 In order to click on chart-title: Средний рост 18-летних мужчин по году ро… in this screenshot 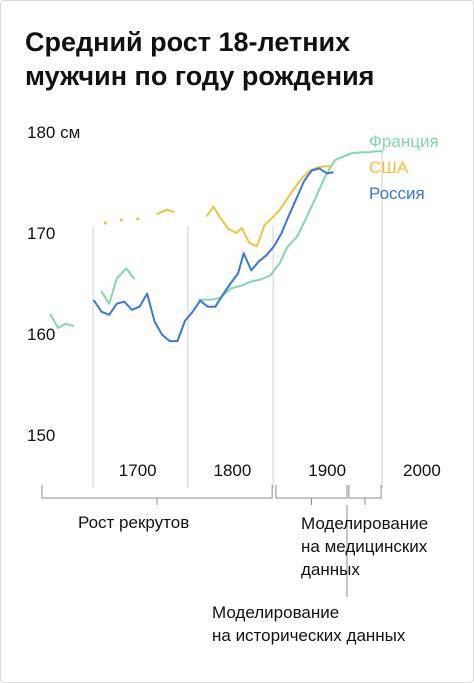, I will do `click(200, 59)`.